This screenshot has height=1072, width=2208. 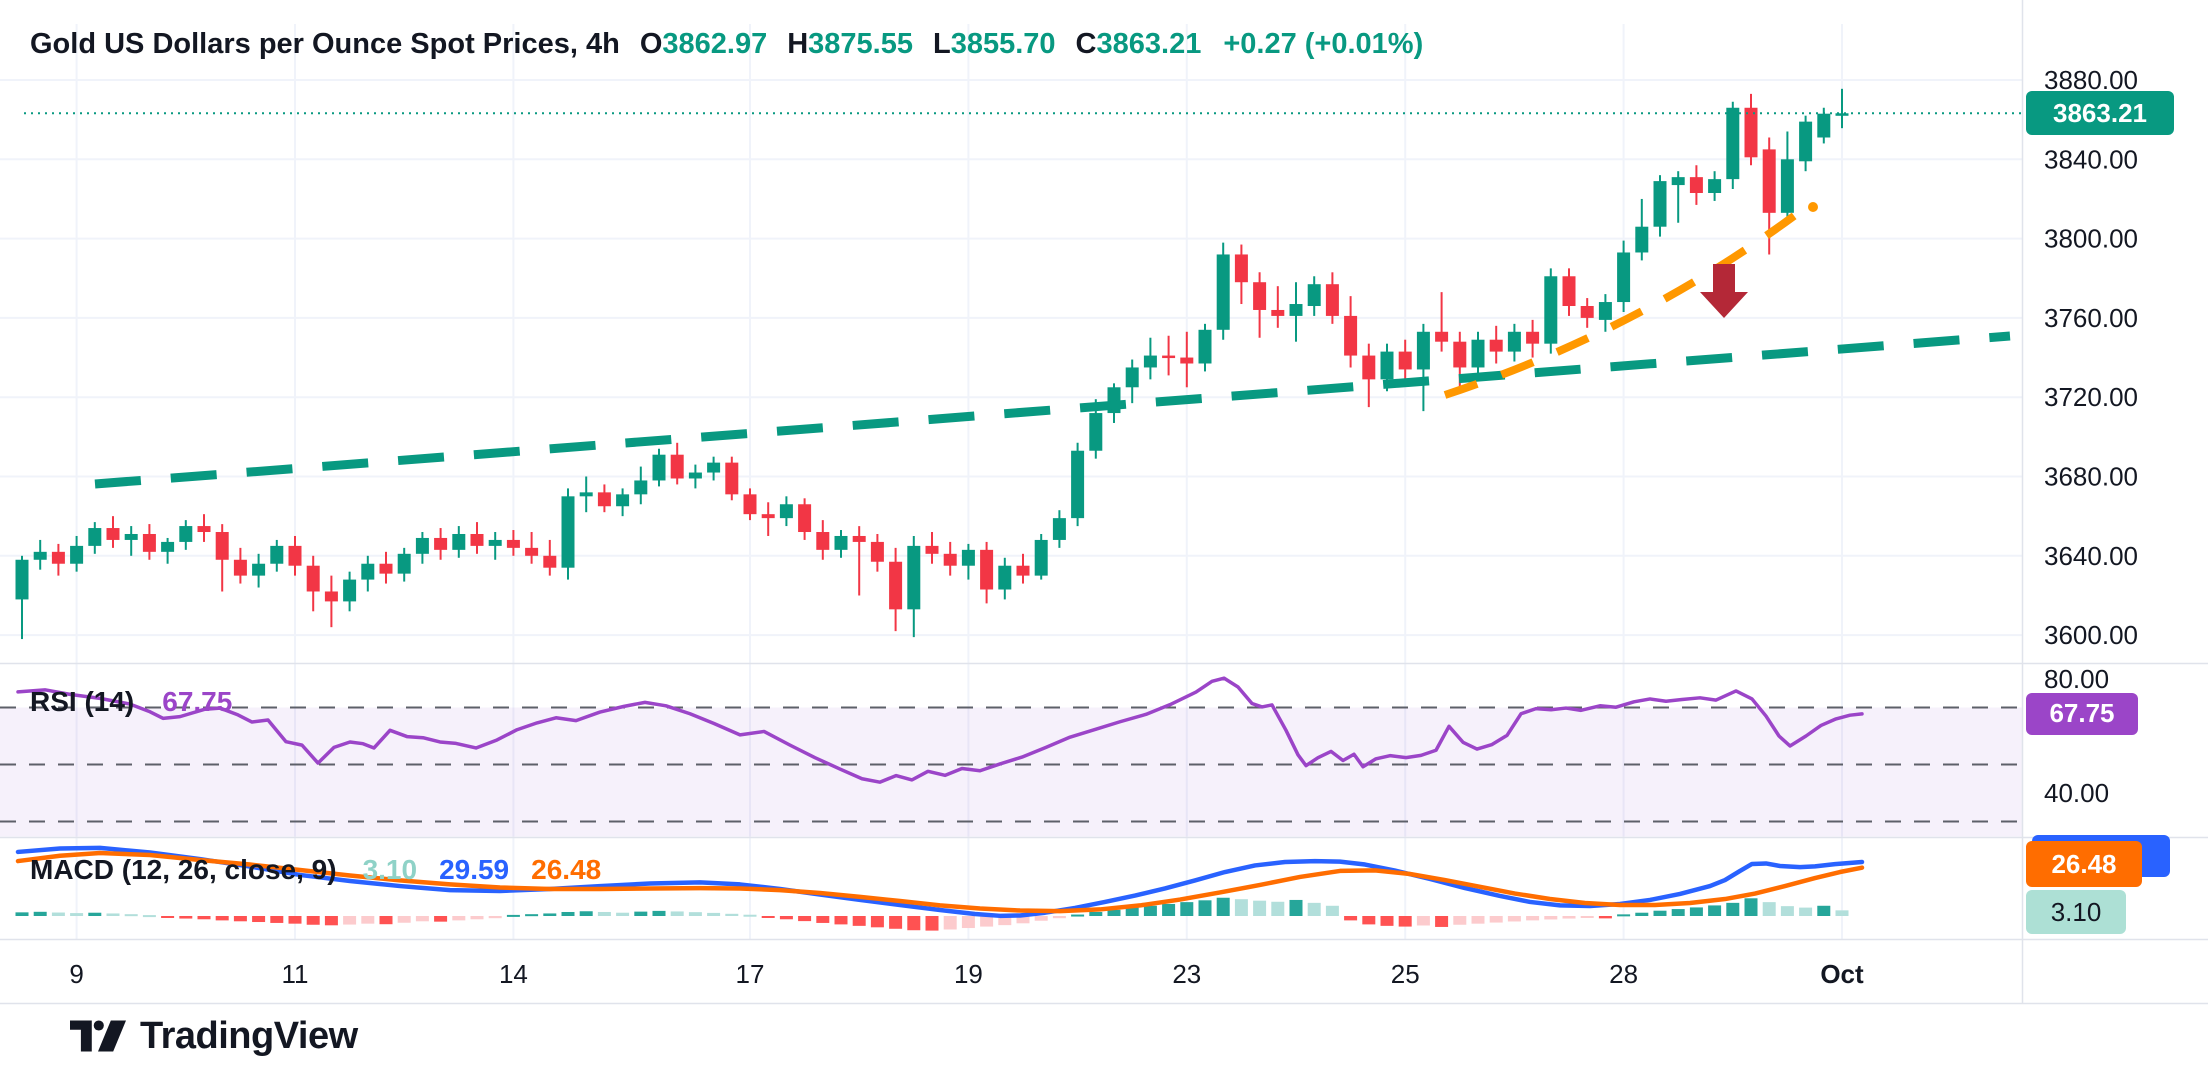 I want to click on tradingview-wordmark: TradingView, so click(x=249, y=1035).